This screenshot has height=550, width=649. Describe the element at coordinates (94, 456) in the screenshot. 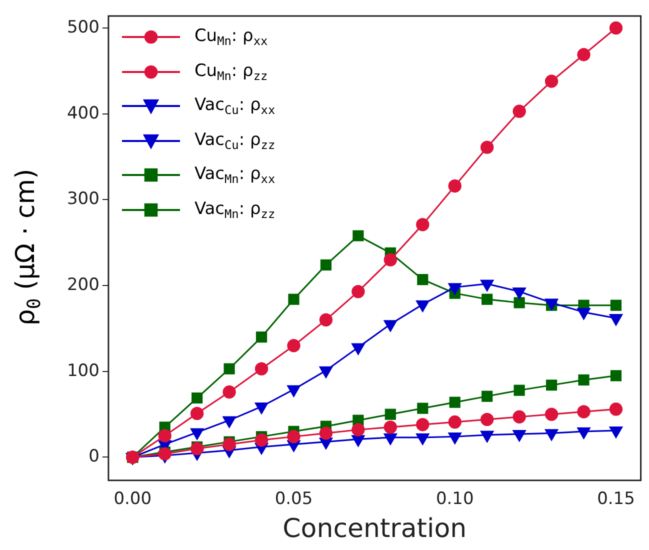

I see `y-tick-label: 0` at that location.